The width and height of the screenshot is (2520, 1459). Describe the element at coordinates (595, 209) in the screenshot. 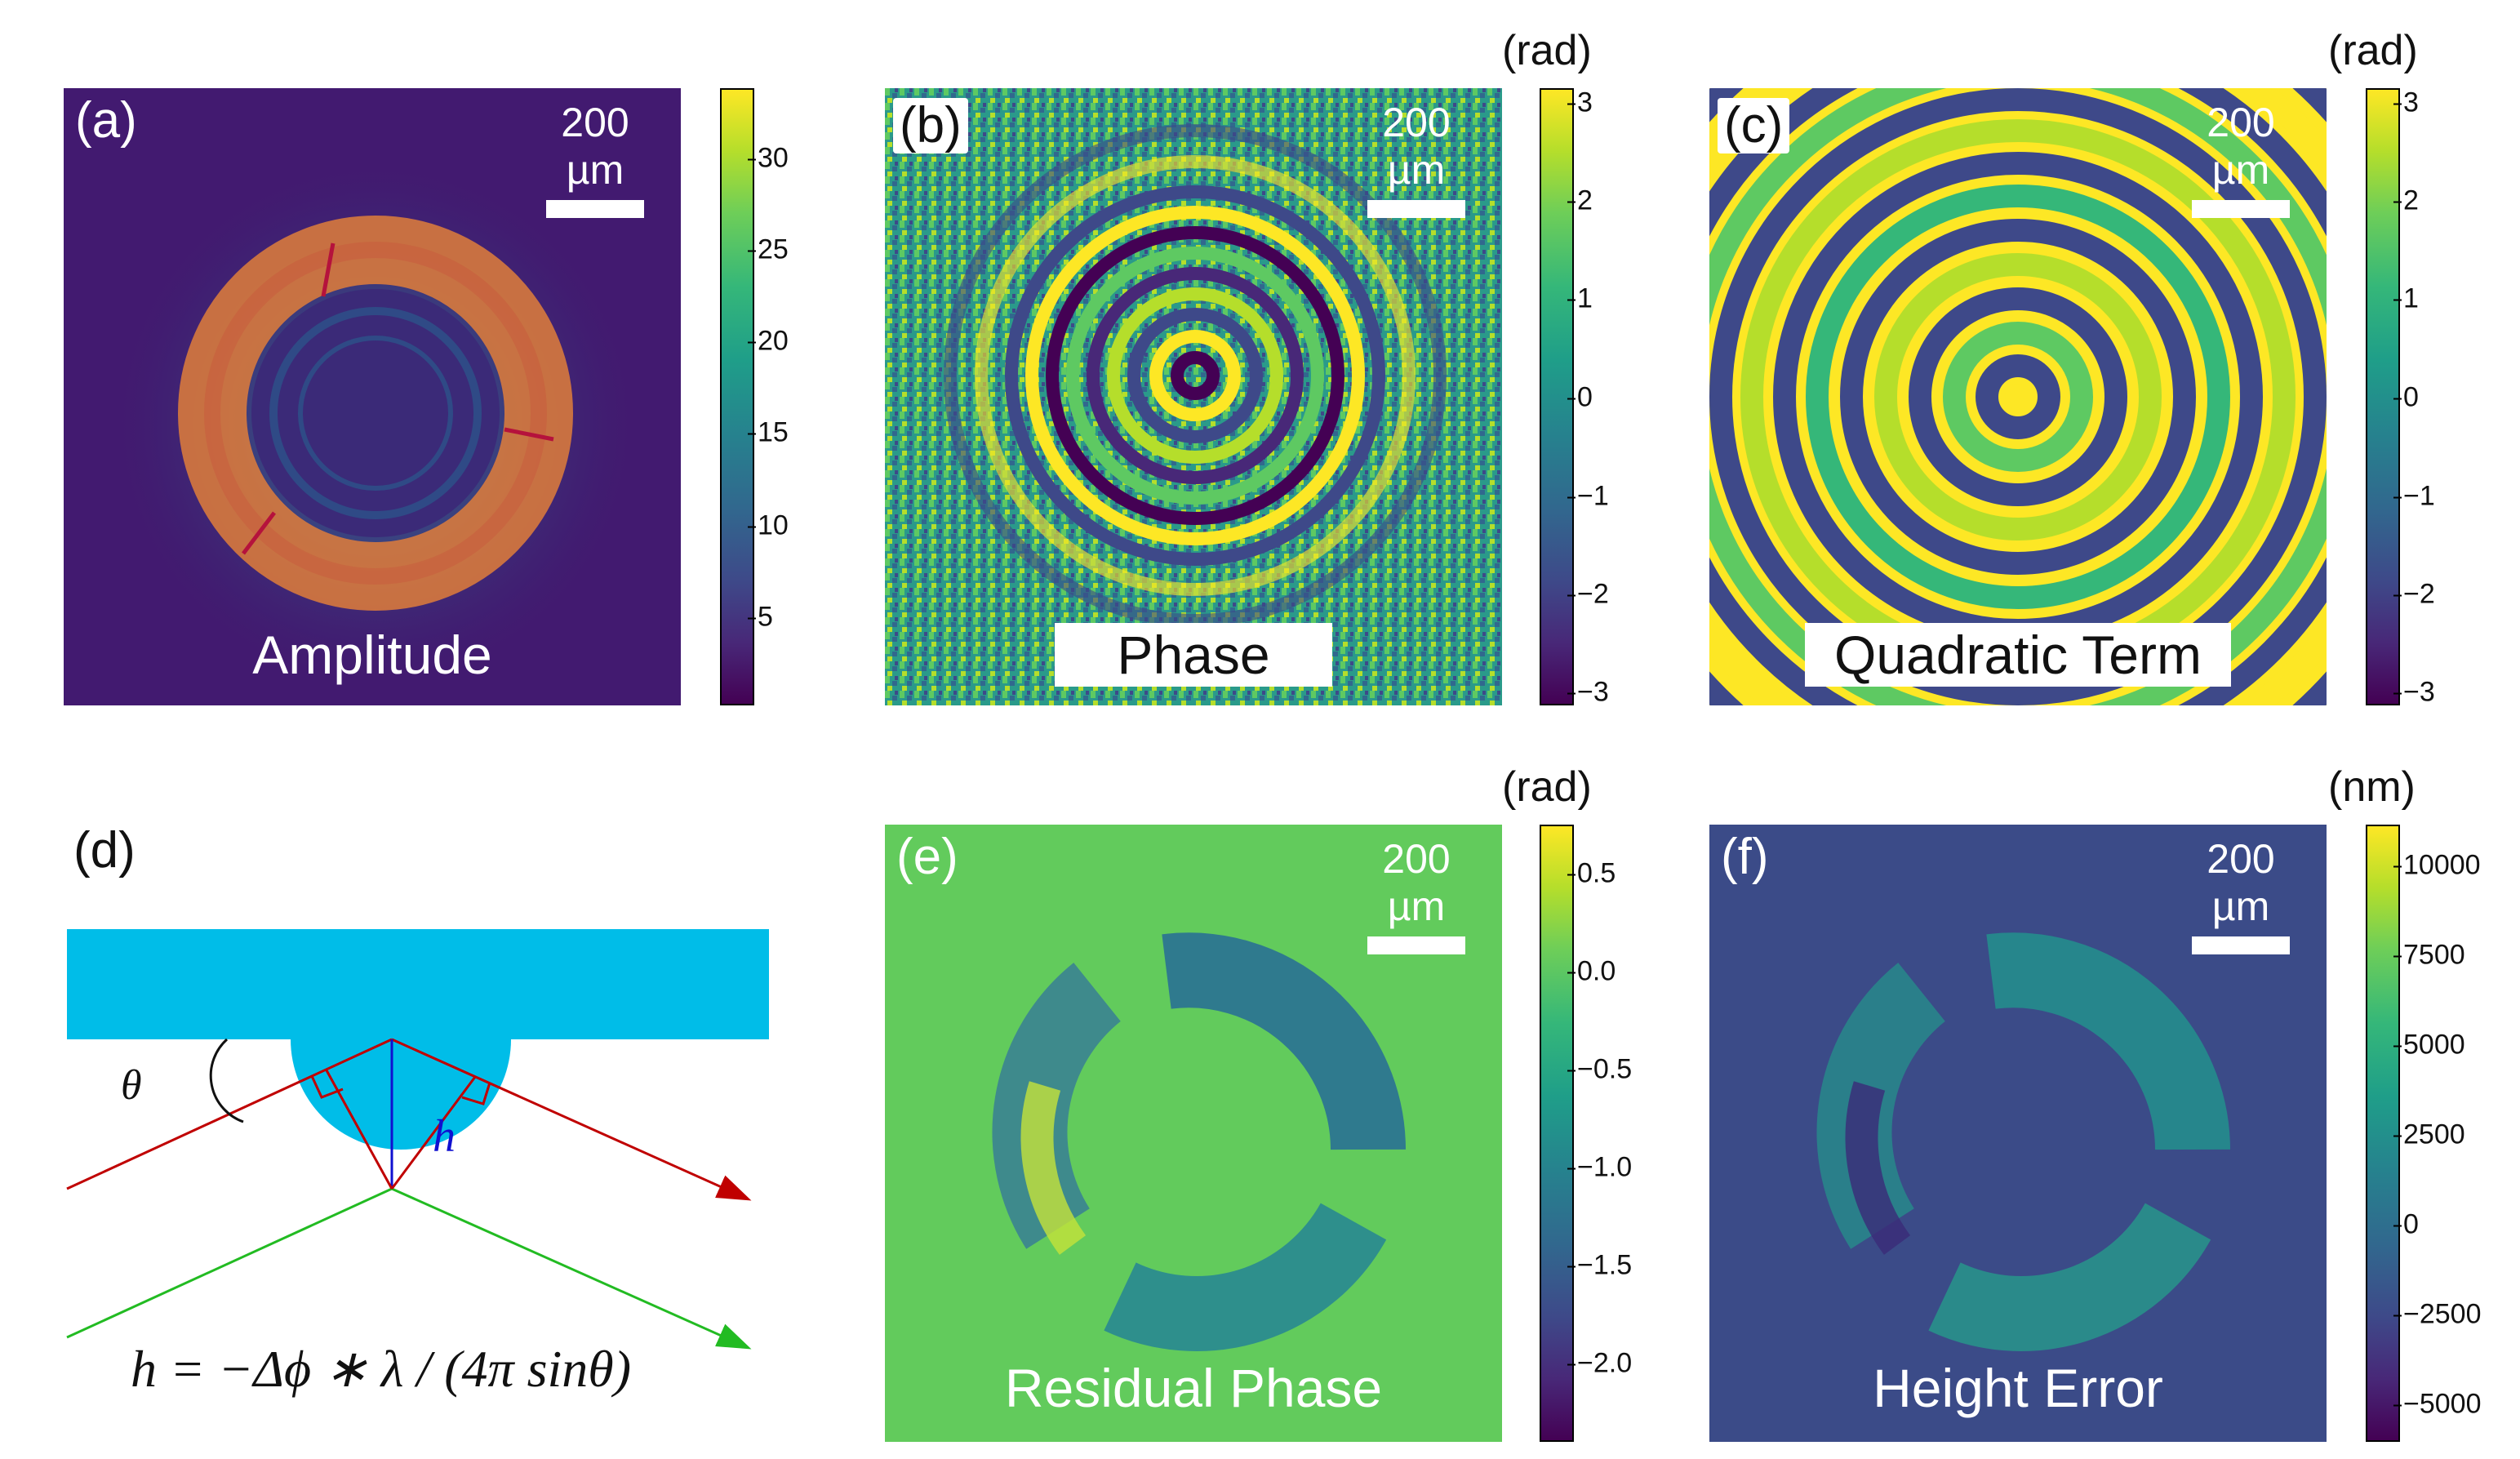

I see `scale-line-a` at that location.